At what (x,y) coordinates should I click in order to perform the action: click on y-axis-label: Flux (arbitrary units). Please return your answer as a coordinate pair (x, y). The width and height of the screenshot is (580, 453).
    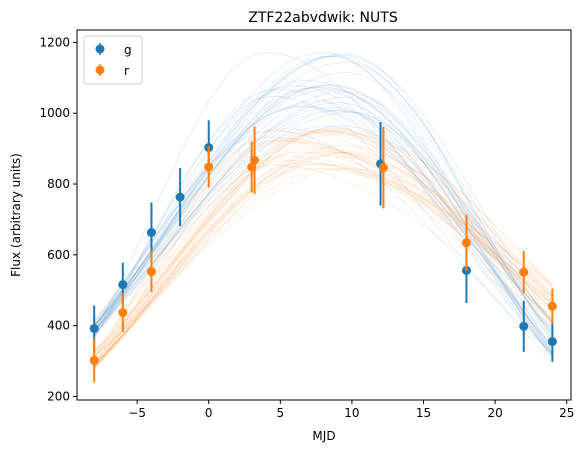
    Looking at the image, I should click on (16, 215).